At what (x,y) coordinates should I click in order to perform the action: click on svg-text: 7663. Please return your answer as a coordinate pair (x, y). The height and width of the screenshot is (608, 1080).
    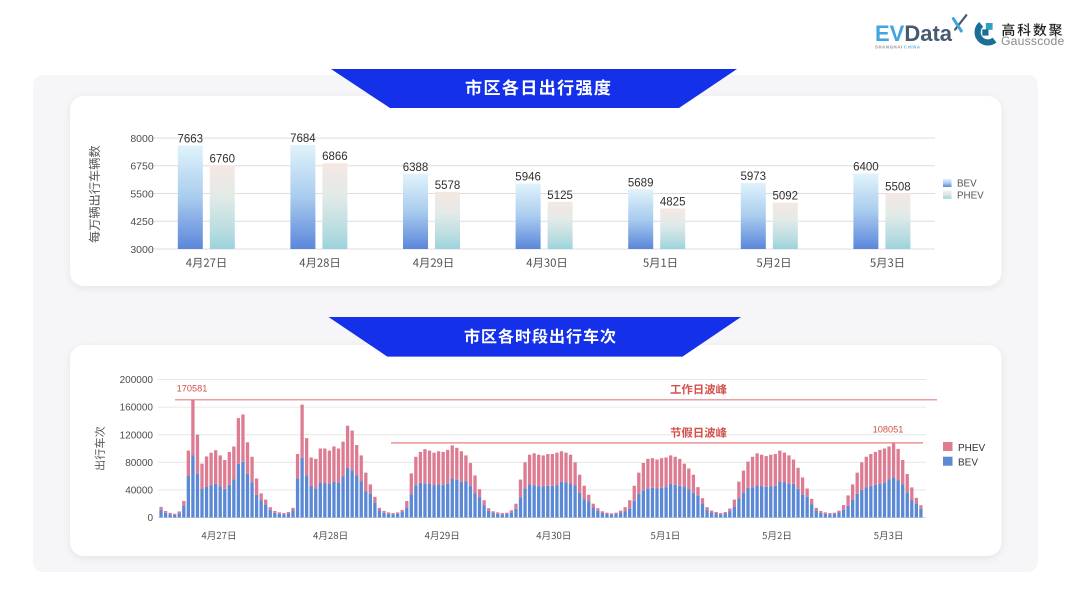
    Looking at the image, I should click on (191, 140).